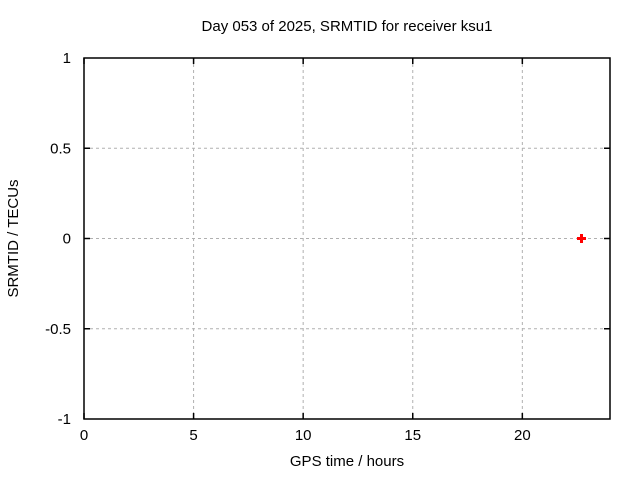 The image size is (640, 480). I want to click on x-tick-label: 0, so click(84, 435).